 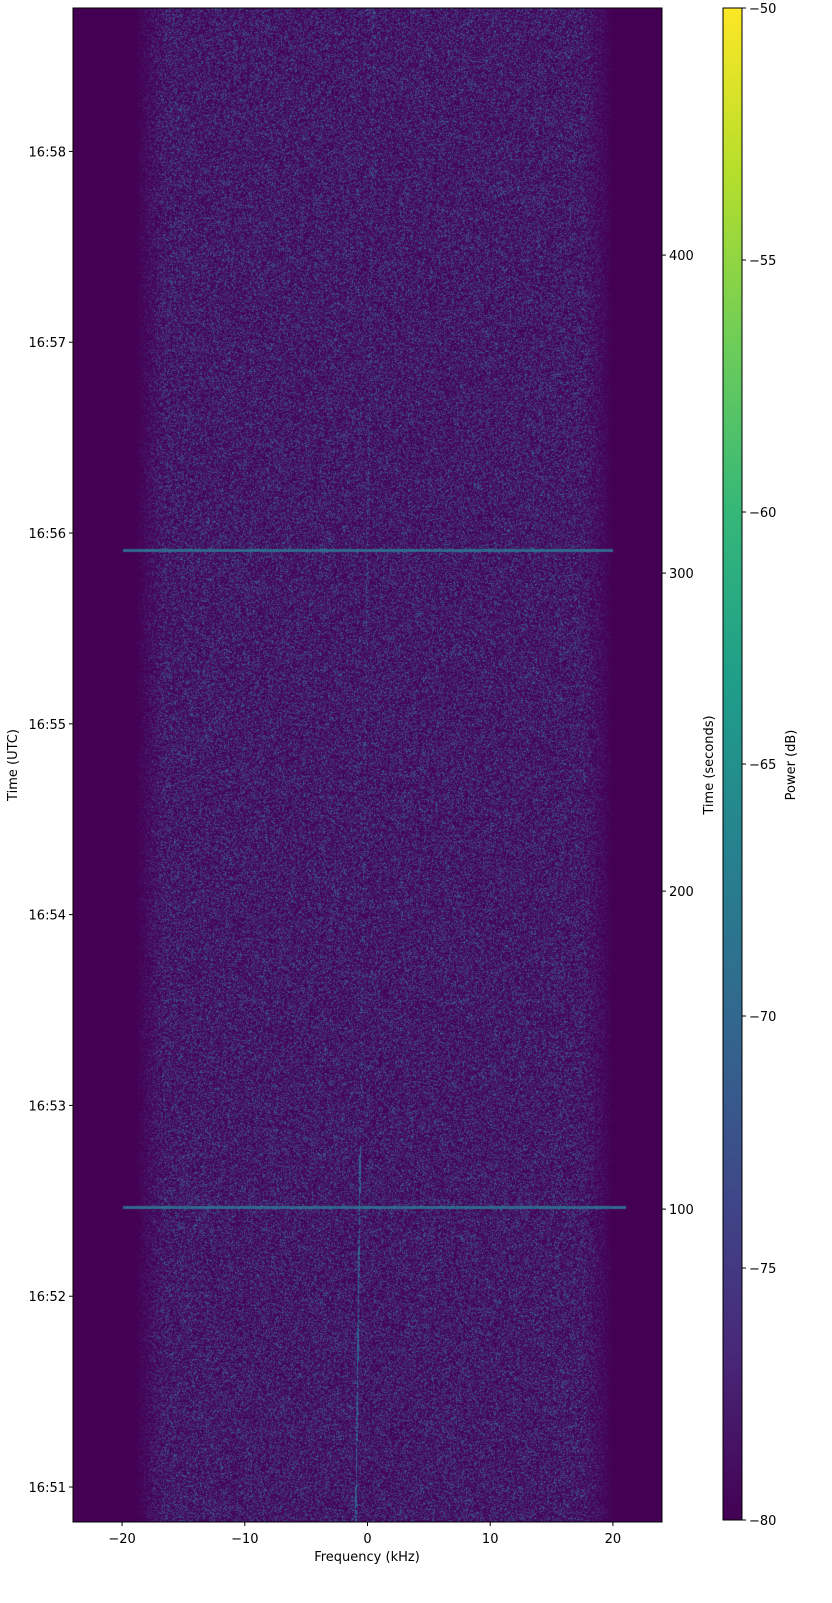 What do you see at coordinates (762, 261) in the screenshot?
I see `colorbar-tick-label: −55` at bounding box center [762, 261].